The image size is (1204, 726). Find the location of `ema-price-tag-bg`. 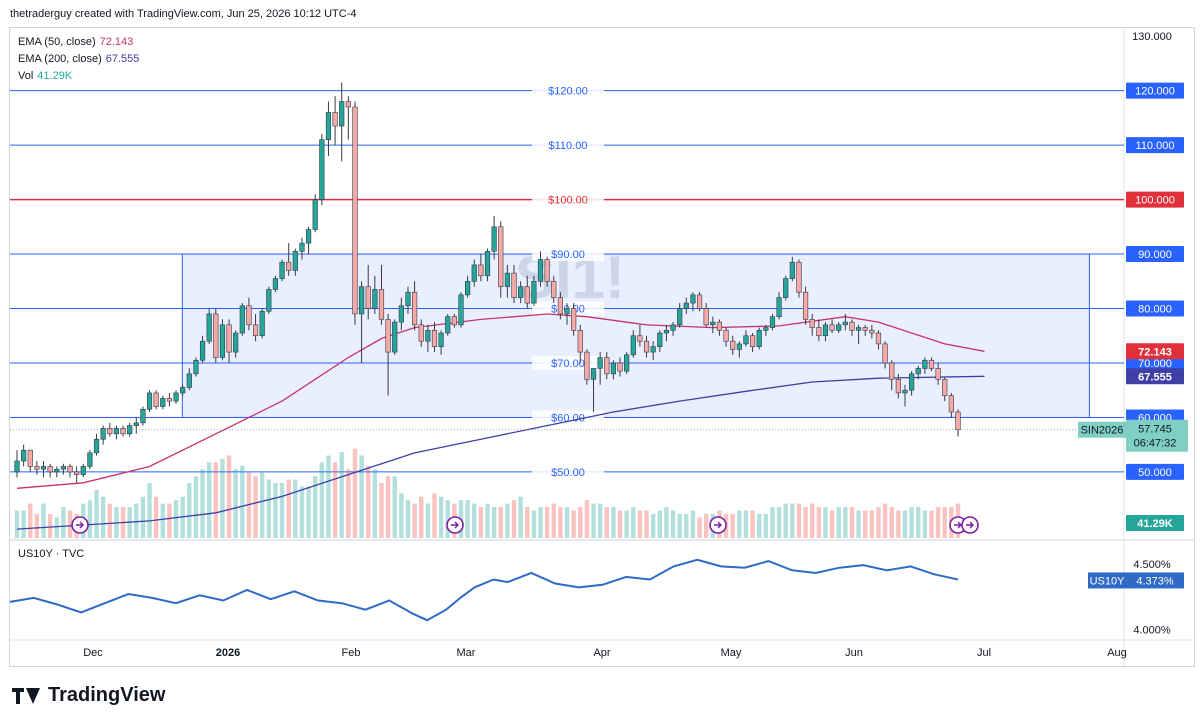

ema-price-tag-bg is located at coordinates (1155, 351).